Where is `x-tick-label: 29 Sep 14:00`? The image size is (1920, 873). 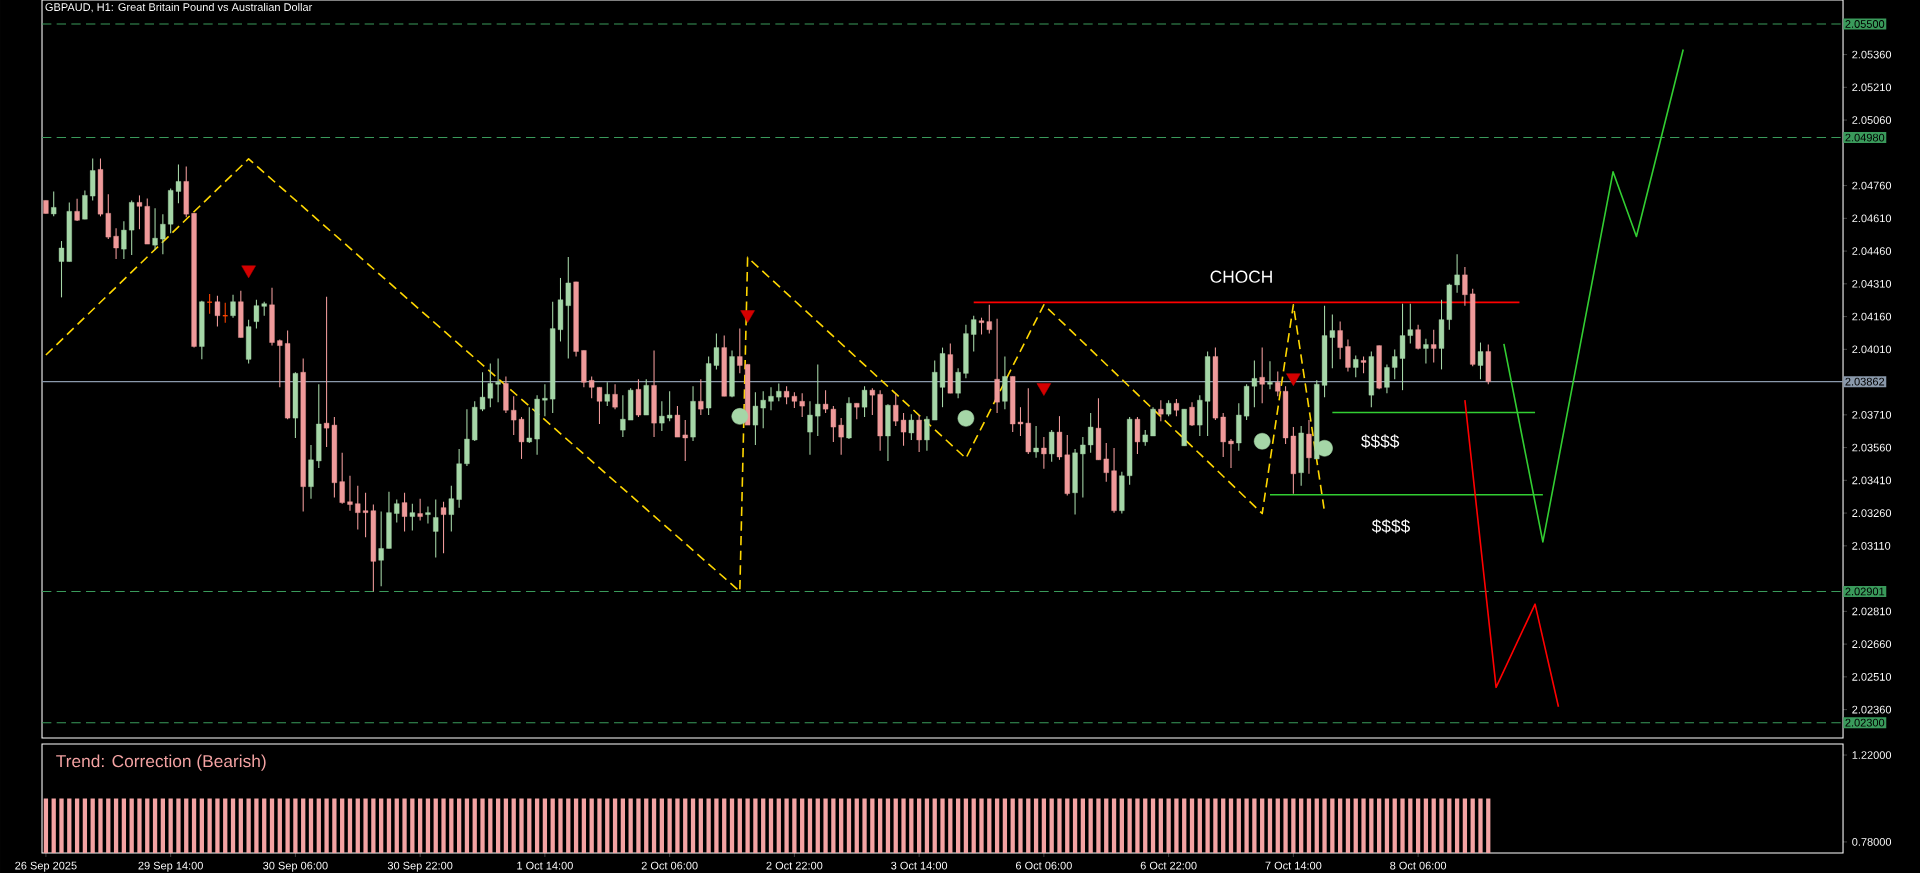
x-tick-label: 29 Sep 14:00 is located at coordinates (170, 866).